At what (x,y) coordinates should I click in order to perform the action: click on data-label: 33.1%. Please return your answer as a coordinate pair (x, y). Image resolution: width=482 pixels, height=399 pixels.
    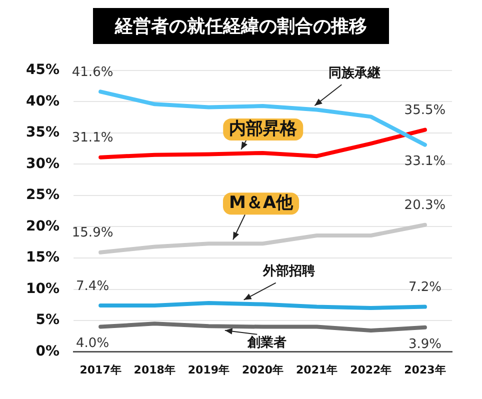
    Looking at the image, I should click on (425, 162).